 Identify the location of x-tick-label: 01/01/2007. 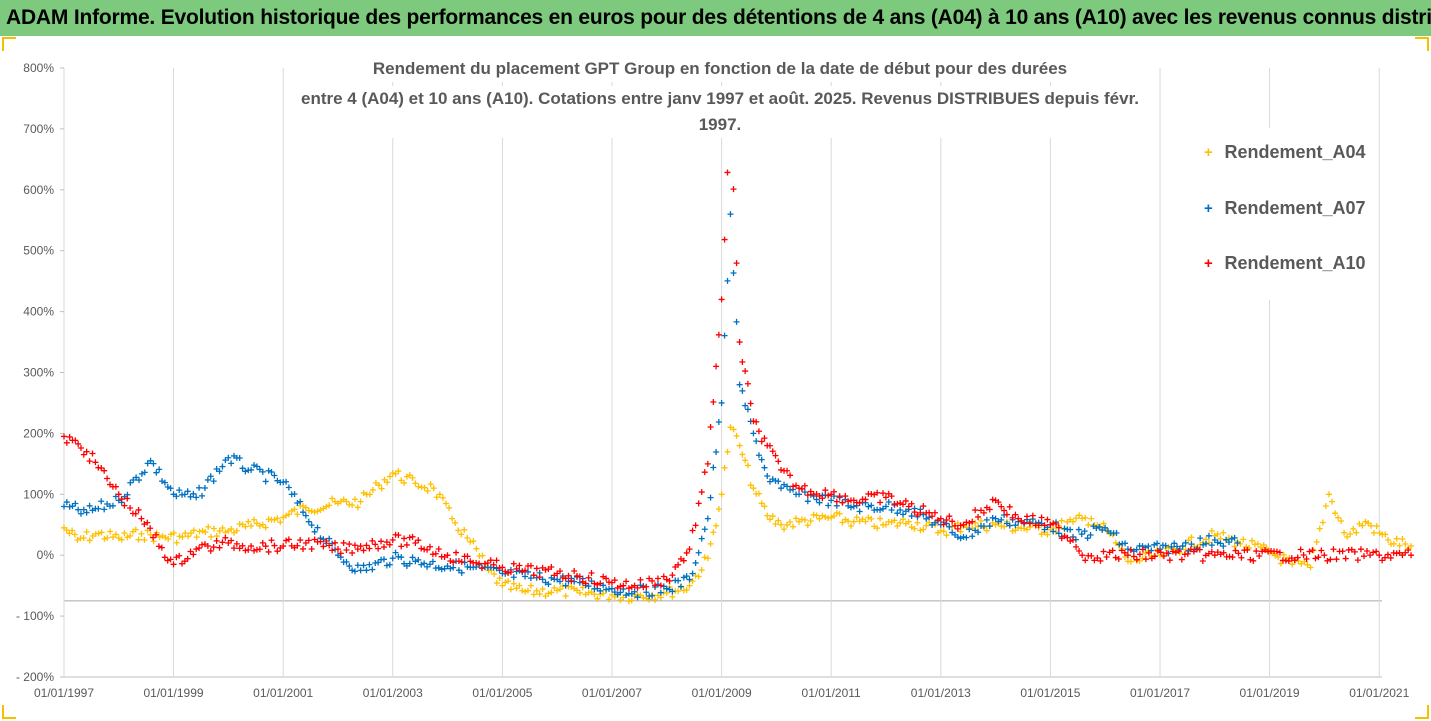
(612, 693).